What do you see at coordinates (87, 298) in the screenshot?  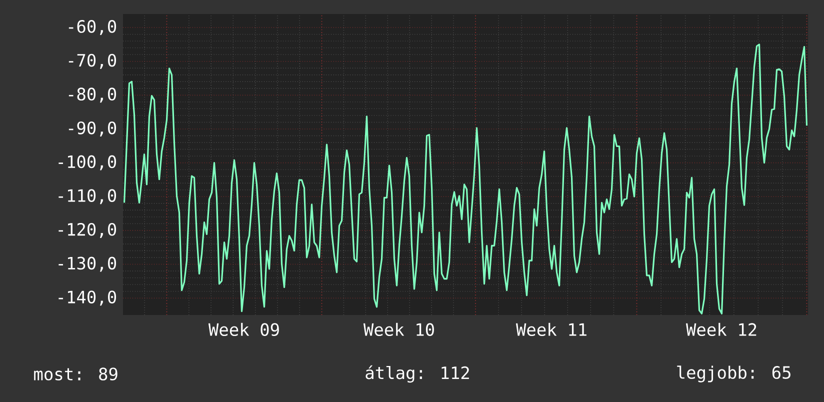 I see `y-tick-label: -140,0` at bounding box center [87, 298].